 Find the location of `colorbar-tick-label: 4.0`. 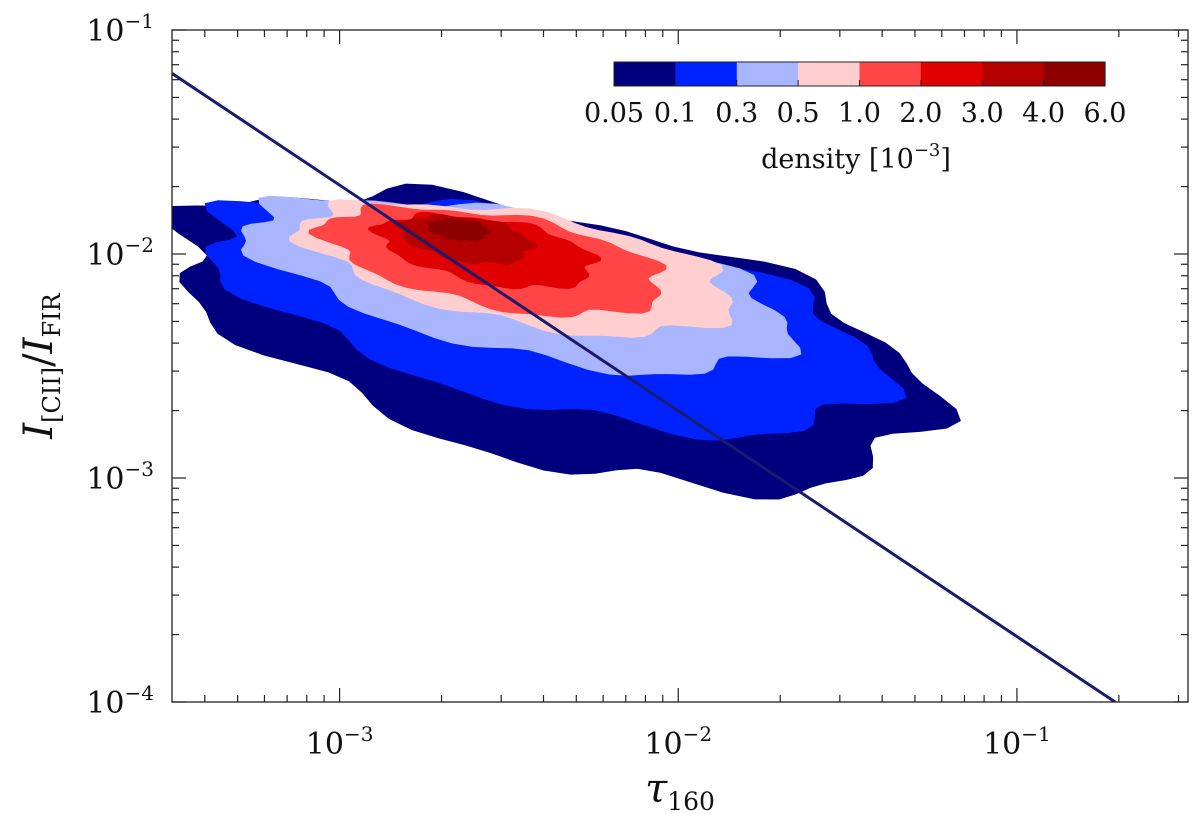

colorbar-tick-label: 4.0 is located at coordinates (1043, 113).